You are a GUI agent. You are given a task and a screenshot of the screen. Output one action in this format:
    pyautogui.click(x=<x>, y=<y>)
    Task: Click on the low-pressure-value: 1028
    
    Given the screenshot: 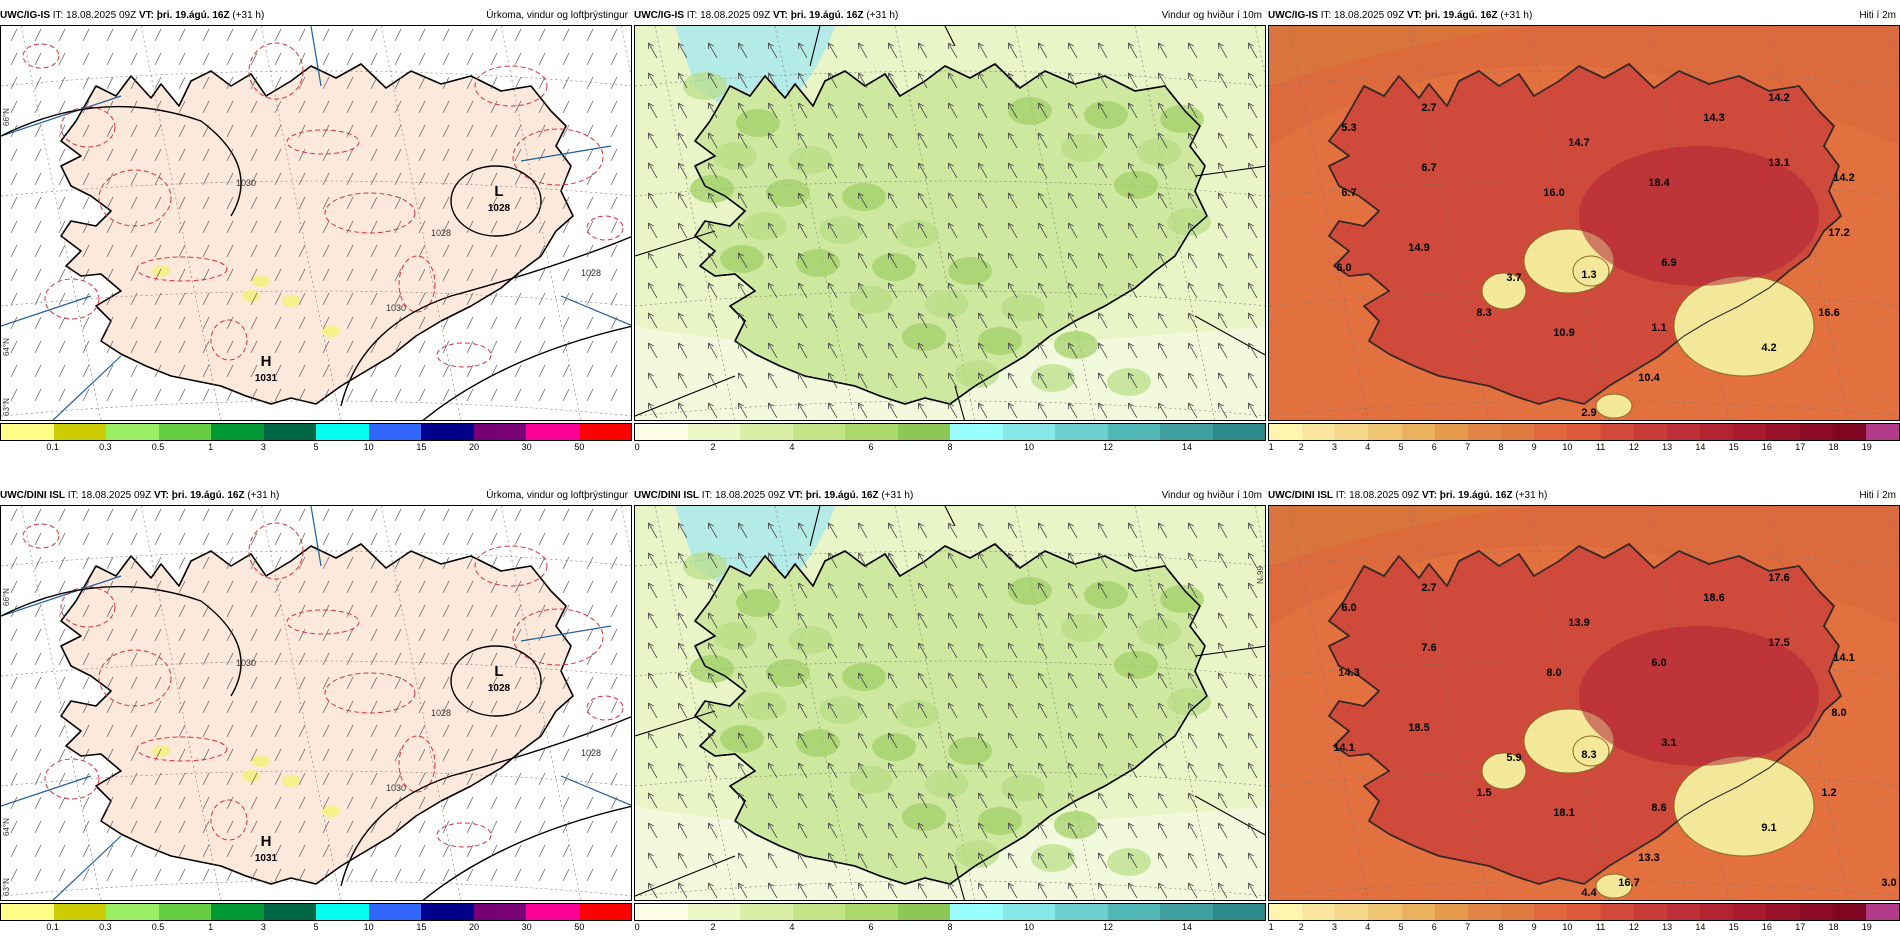 What is the action you would take?
    pyautogui.click(x=499, y=688)
    